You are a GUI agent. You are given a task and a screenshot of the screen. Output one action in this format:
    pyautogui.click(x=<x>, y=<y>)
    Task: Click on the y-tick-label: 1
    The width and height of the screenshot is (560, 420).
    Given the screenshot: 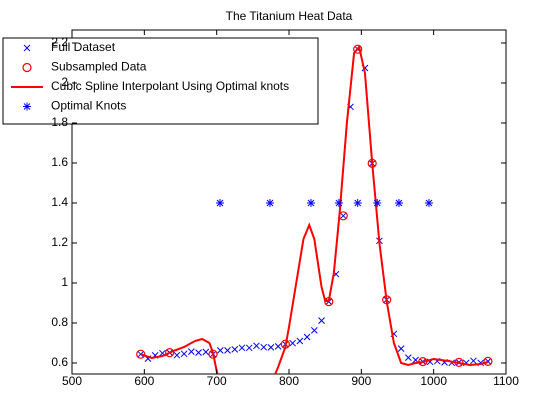 What is the action you would take?
    pyautogui.click(x=64, y=282)
    